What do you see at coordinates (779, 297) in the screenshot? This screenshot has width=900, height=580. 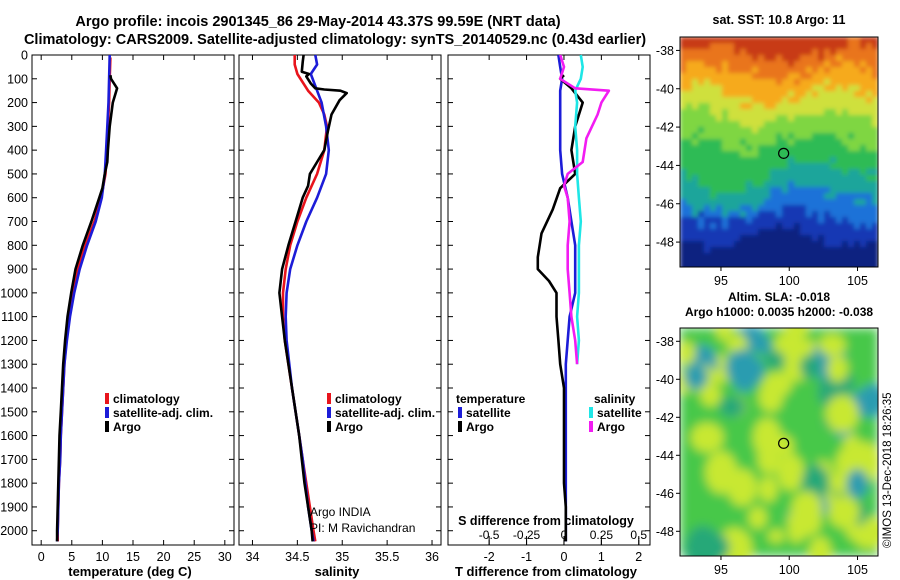 I see `sla-map-title: Altim. SLA: -0.018` at bounding box center [779, 297].